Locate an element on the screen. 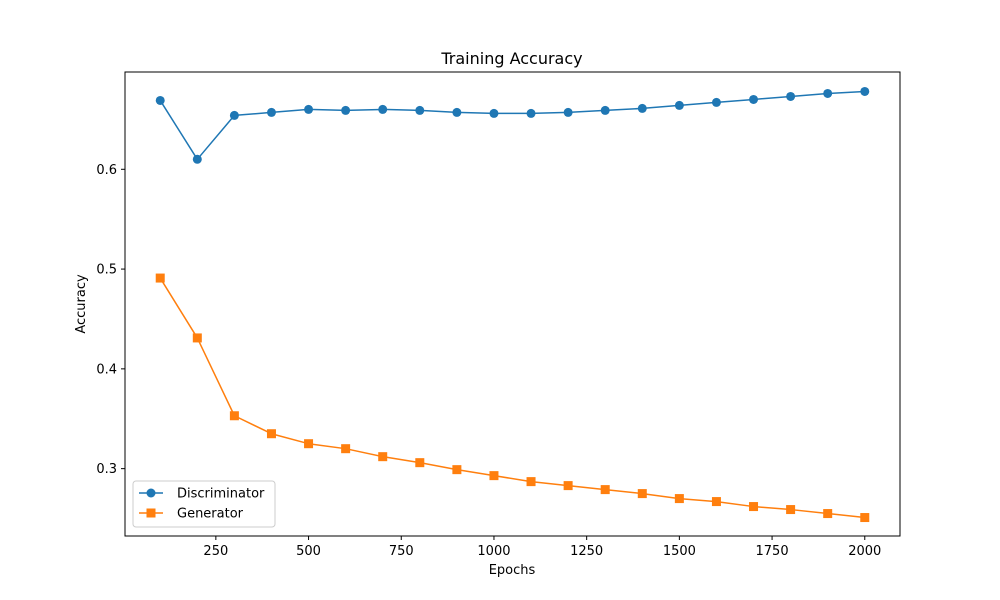 The image size is (1000, 600). legend-marker-generator is located at coordinates (151, 513).